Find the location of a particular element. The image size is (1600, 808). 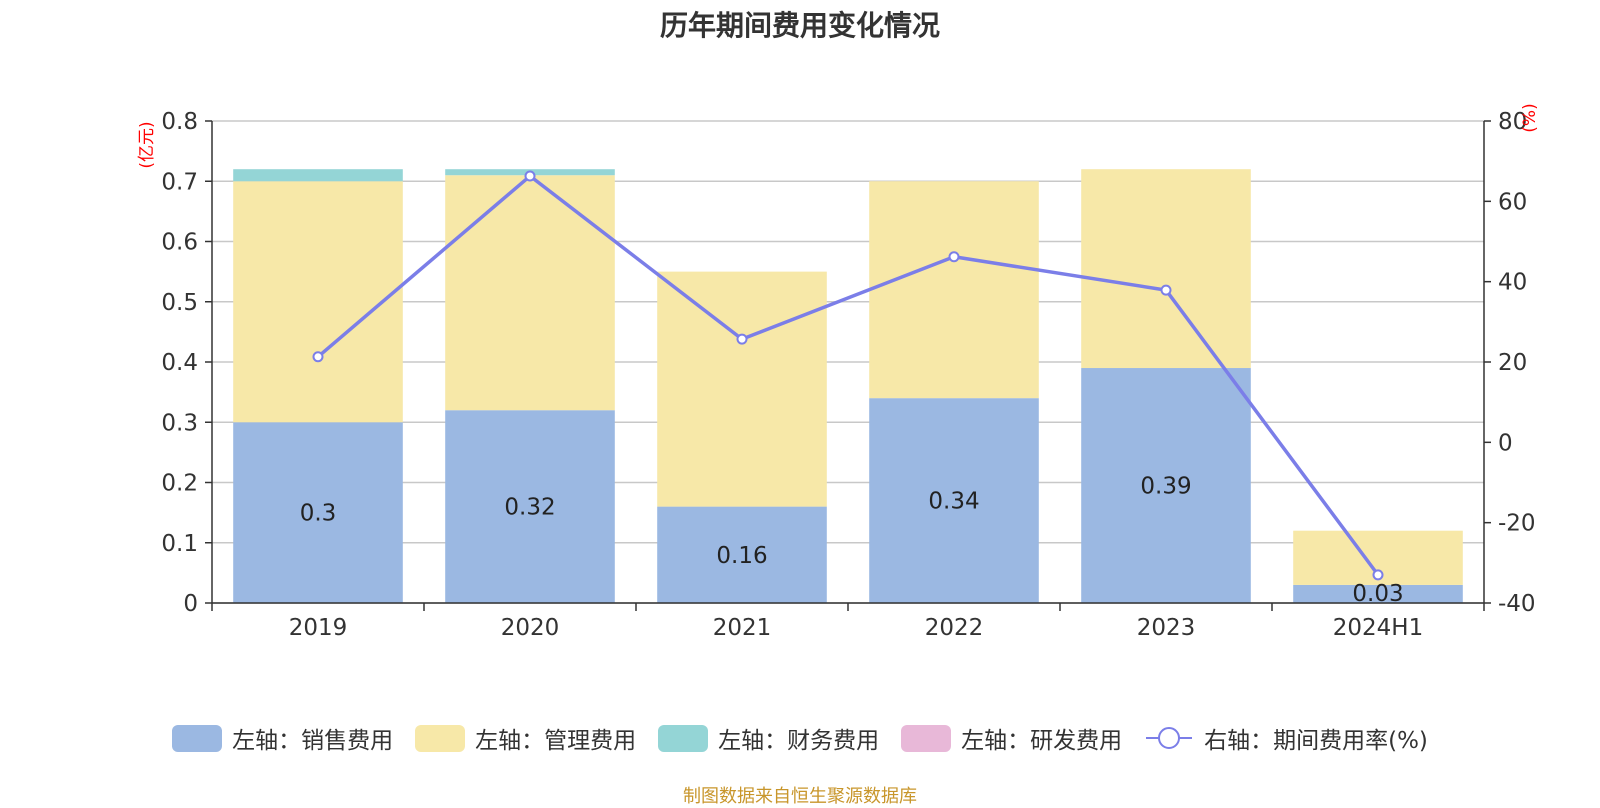

bar-data-label: 0.32 is located at coordinates (529, 508).